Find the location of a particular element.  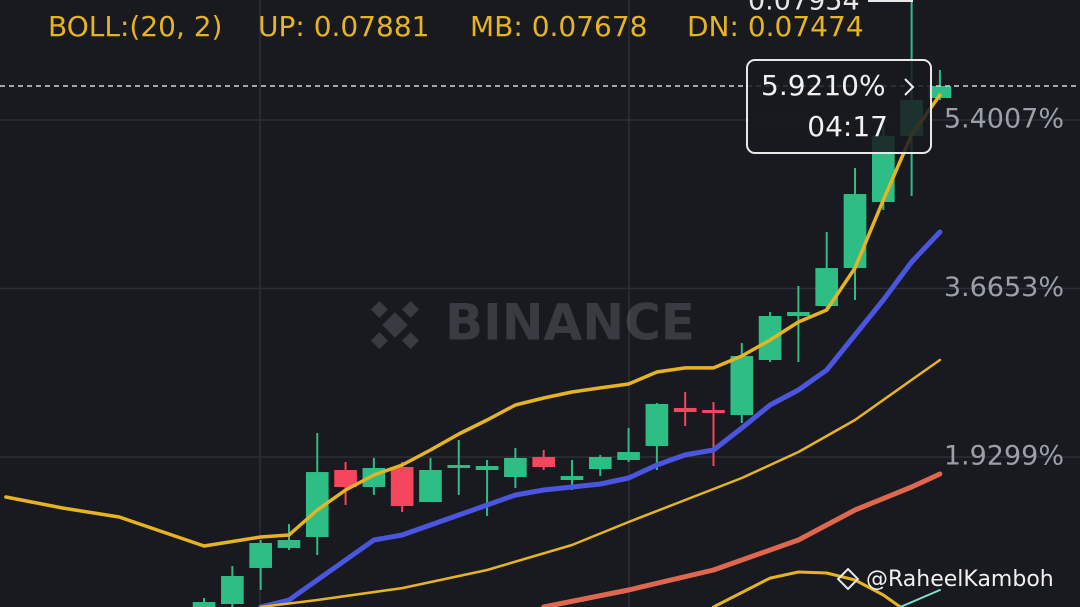

price-tag: 5.9210% 04:17 is located at coordinates (839, 106).